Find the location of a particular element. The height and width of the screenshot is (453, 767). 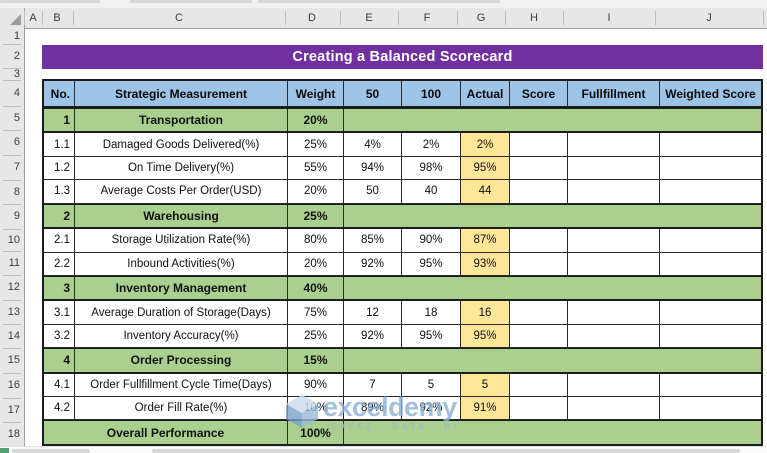

cell-weight: 100% is located at coordinates (316, 432).